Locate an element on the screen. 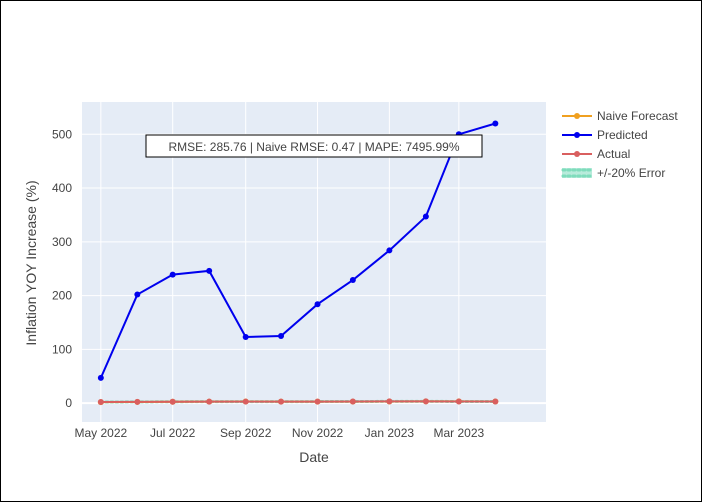  x-tick-label: Jan 2023 is located at coordinates (390, 433).